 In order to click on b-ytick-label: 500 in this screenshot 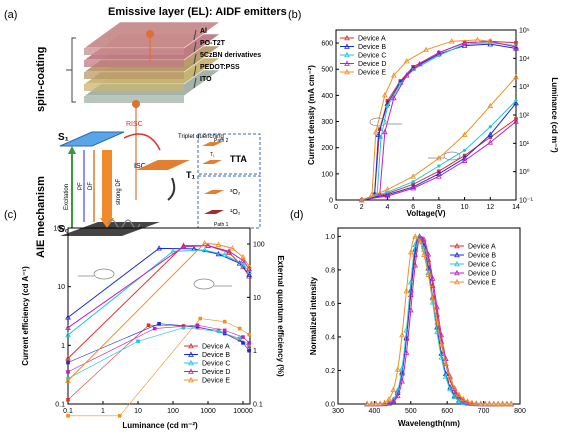, I will do `click(327, 70)`.